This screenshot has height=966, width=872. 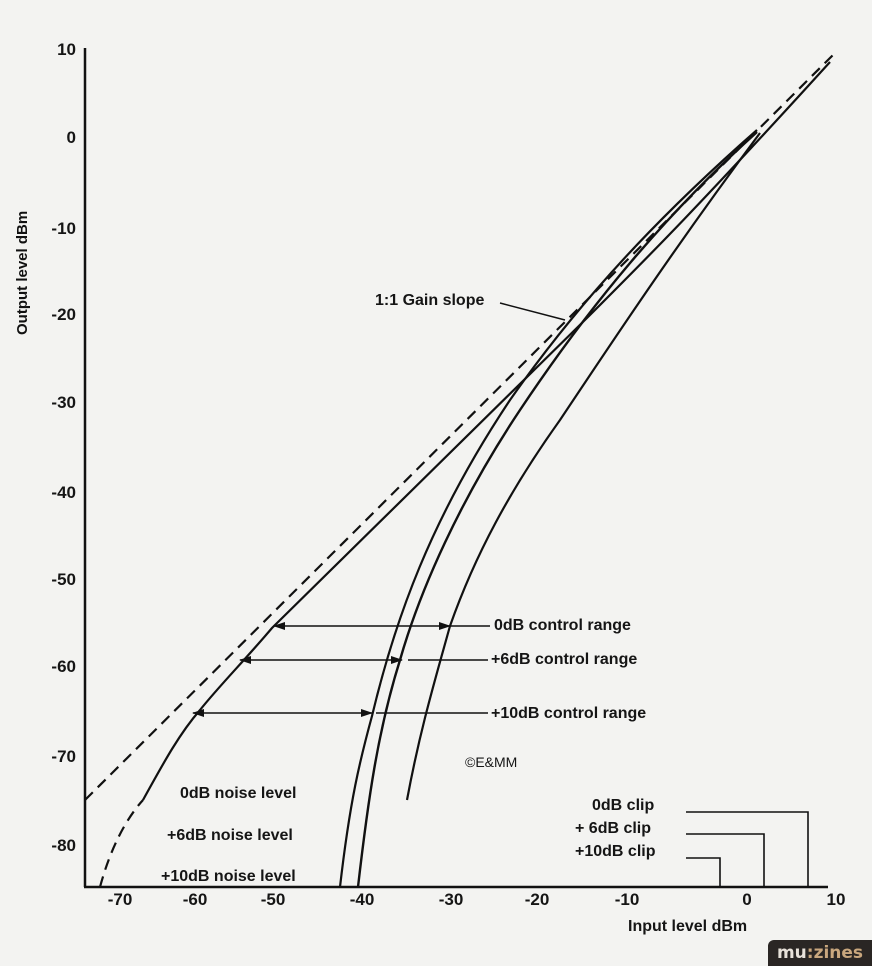 I want to click on x-tick-minus20: -20, so click(x=537, y=899).